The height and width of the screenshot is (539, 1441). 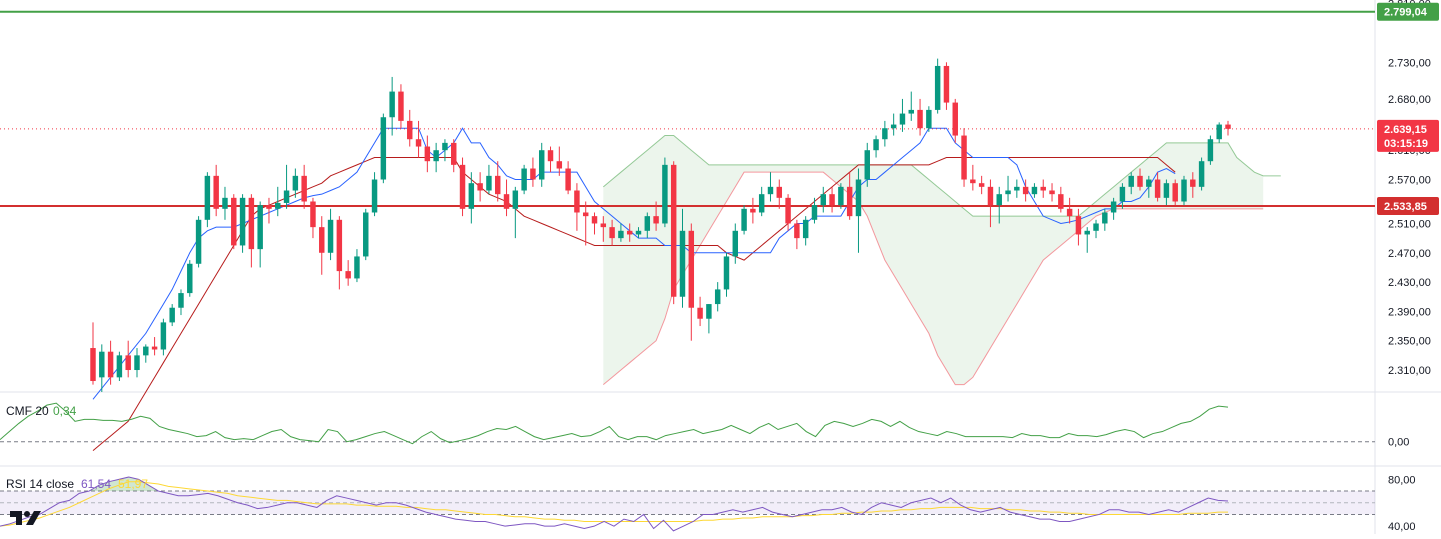 I want to click on tag-box, so click(x=1408, y=135).